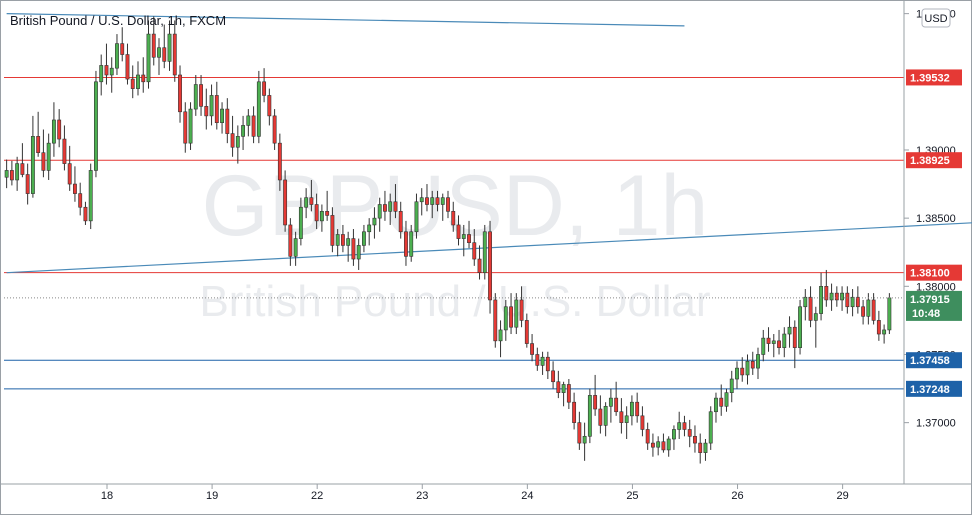 The width and height of the screenshot is (972, 515). Describe the element at coordinates (118, 20) in the screenshot. I see `chart-title: British Pound / U.S. Dollar, 1h, FXCM` at that location.